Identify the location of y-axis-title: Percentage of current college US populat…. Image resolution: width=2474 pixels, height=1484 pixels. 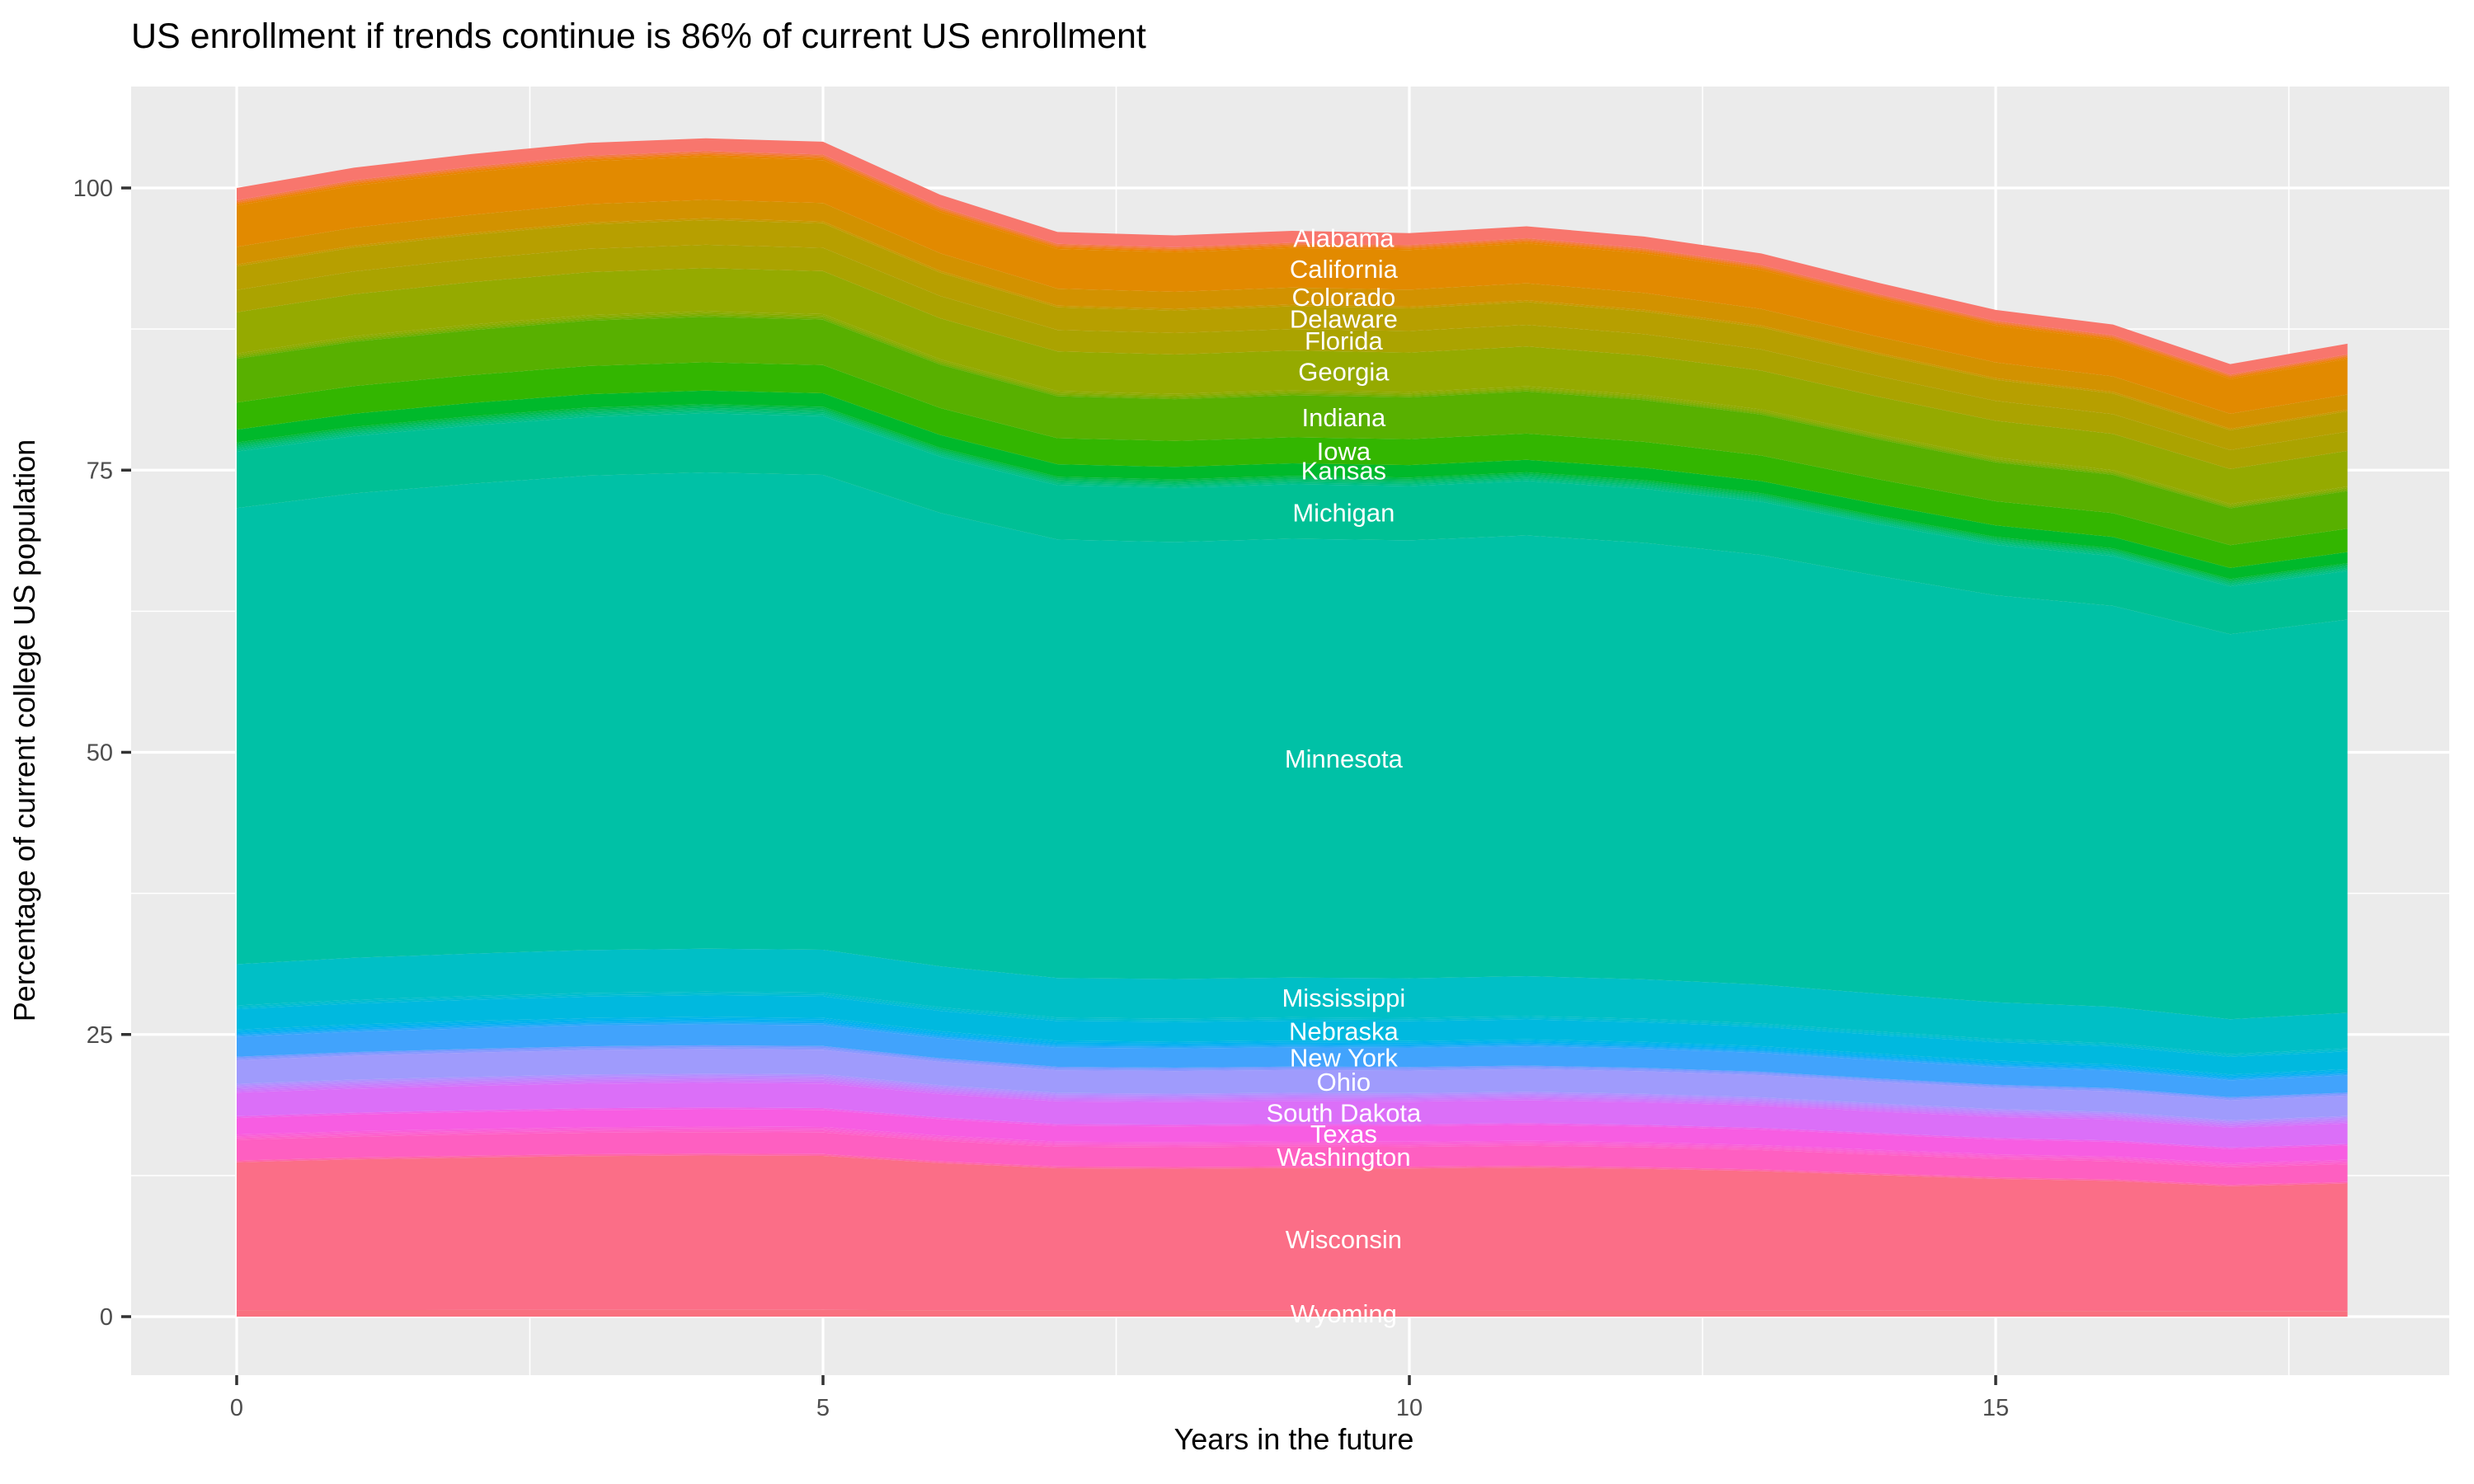
(24, 730).